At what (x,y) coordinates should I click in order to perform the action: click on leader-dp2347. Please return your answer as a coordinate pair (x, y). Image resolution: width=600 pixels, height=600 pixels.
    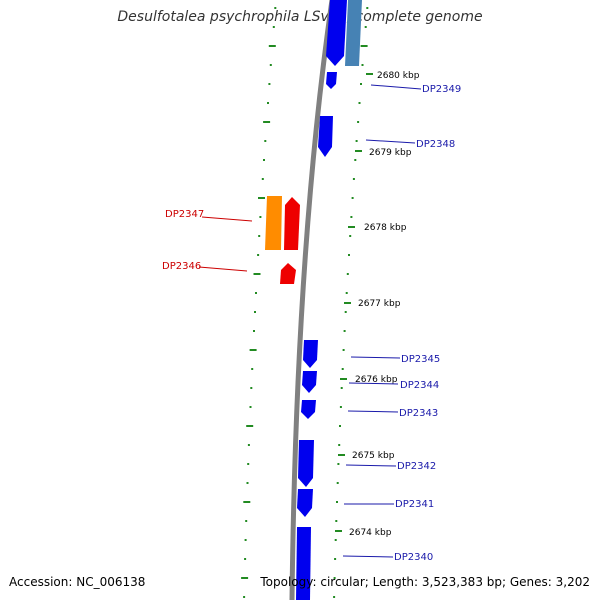
    Looking at the image, I should click on (227, 219).